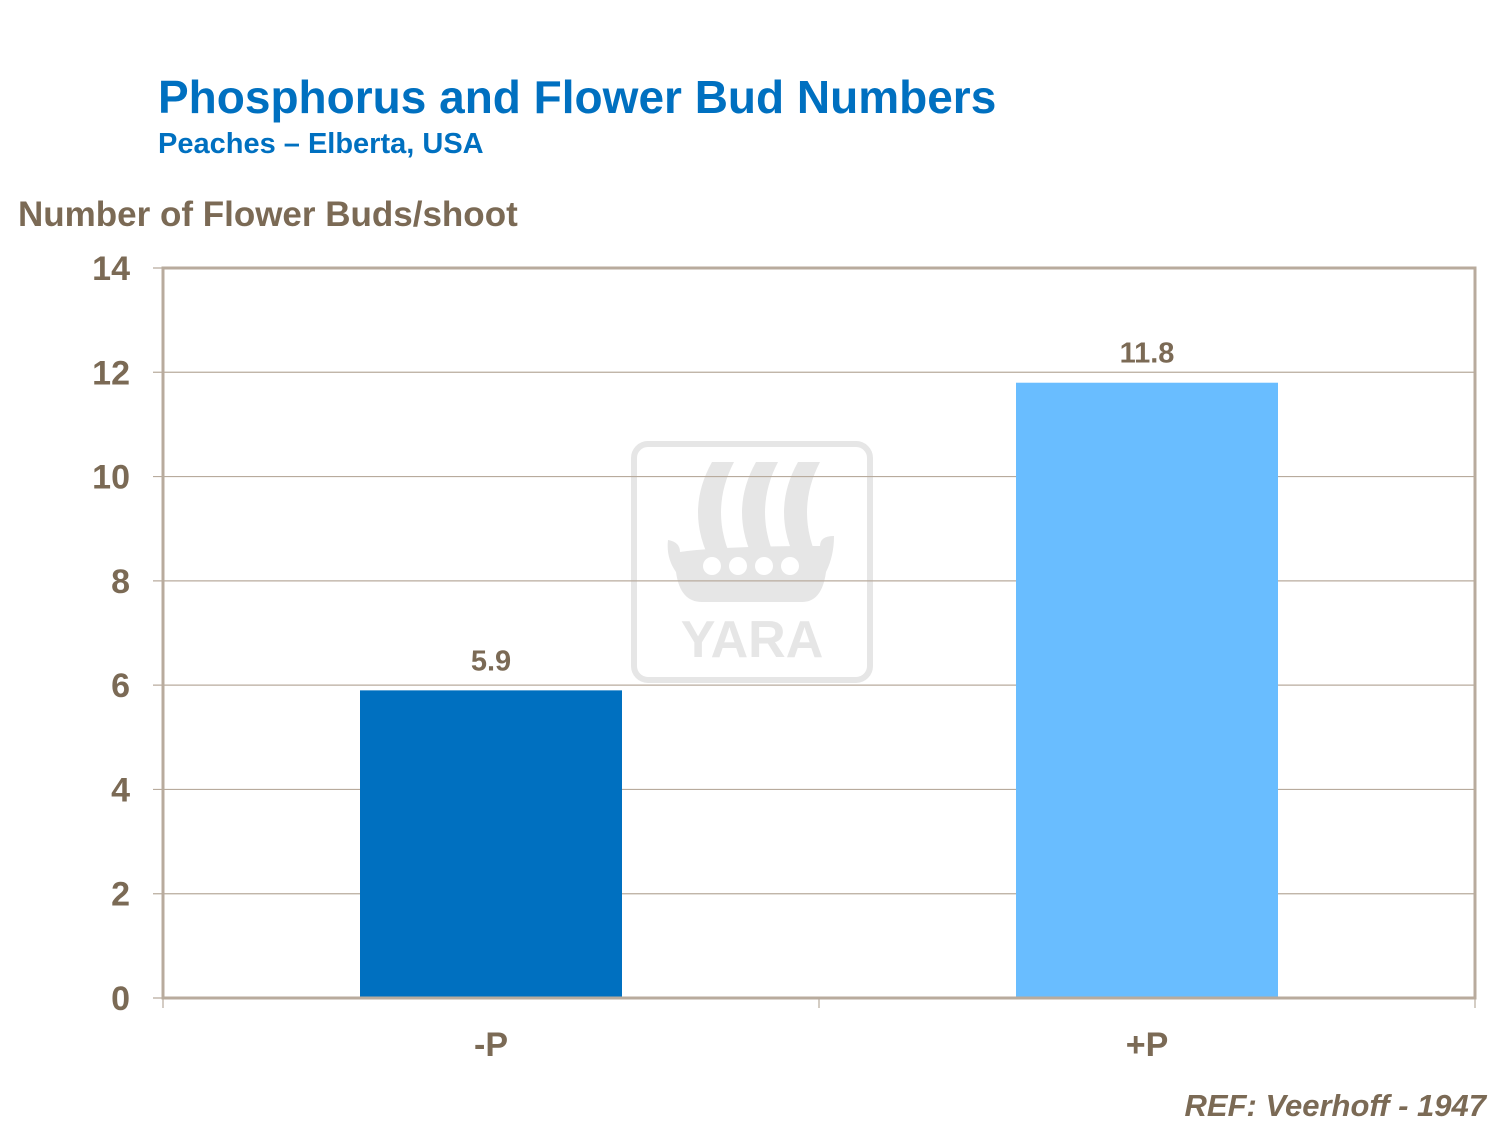 This screenshot has width=1504, height=1126. Describe the element at coordinates (491, 661) in the screenshot. I see `data-label: 5.9` at that location.